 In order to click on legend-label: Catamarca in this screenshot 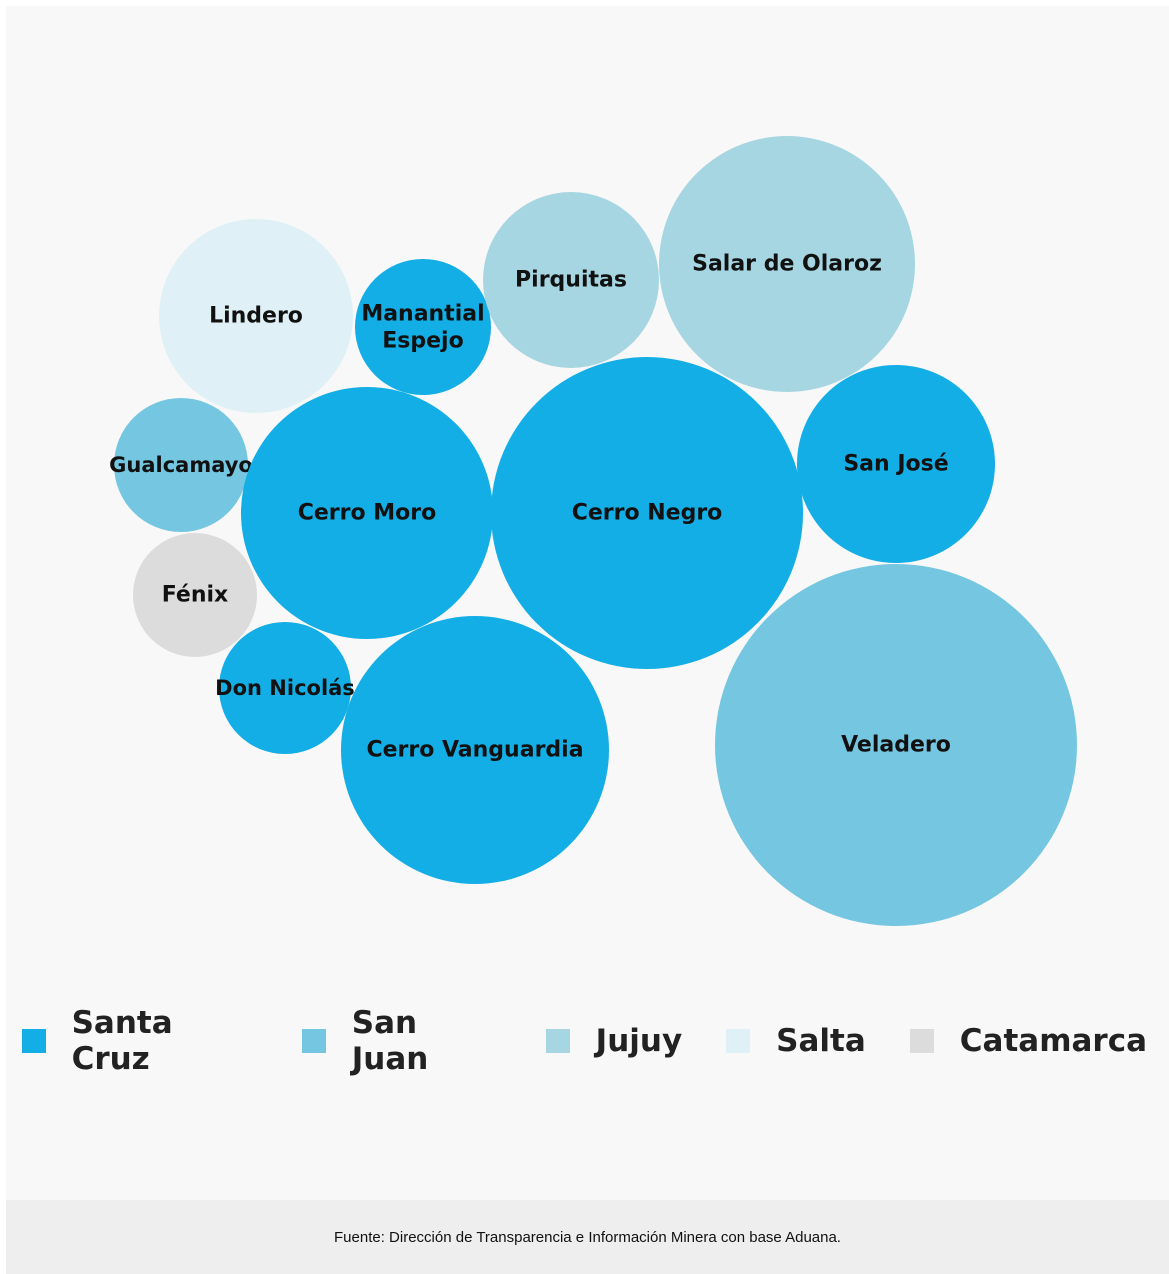, I will do `click(1053, 1041)`.